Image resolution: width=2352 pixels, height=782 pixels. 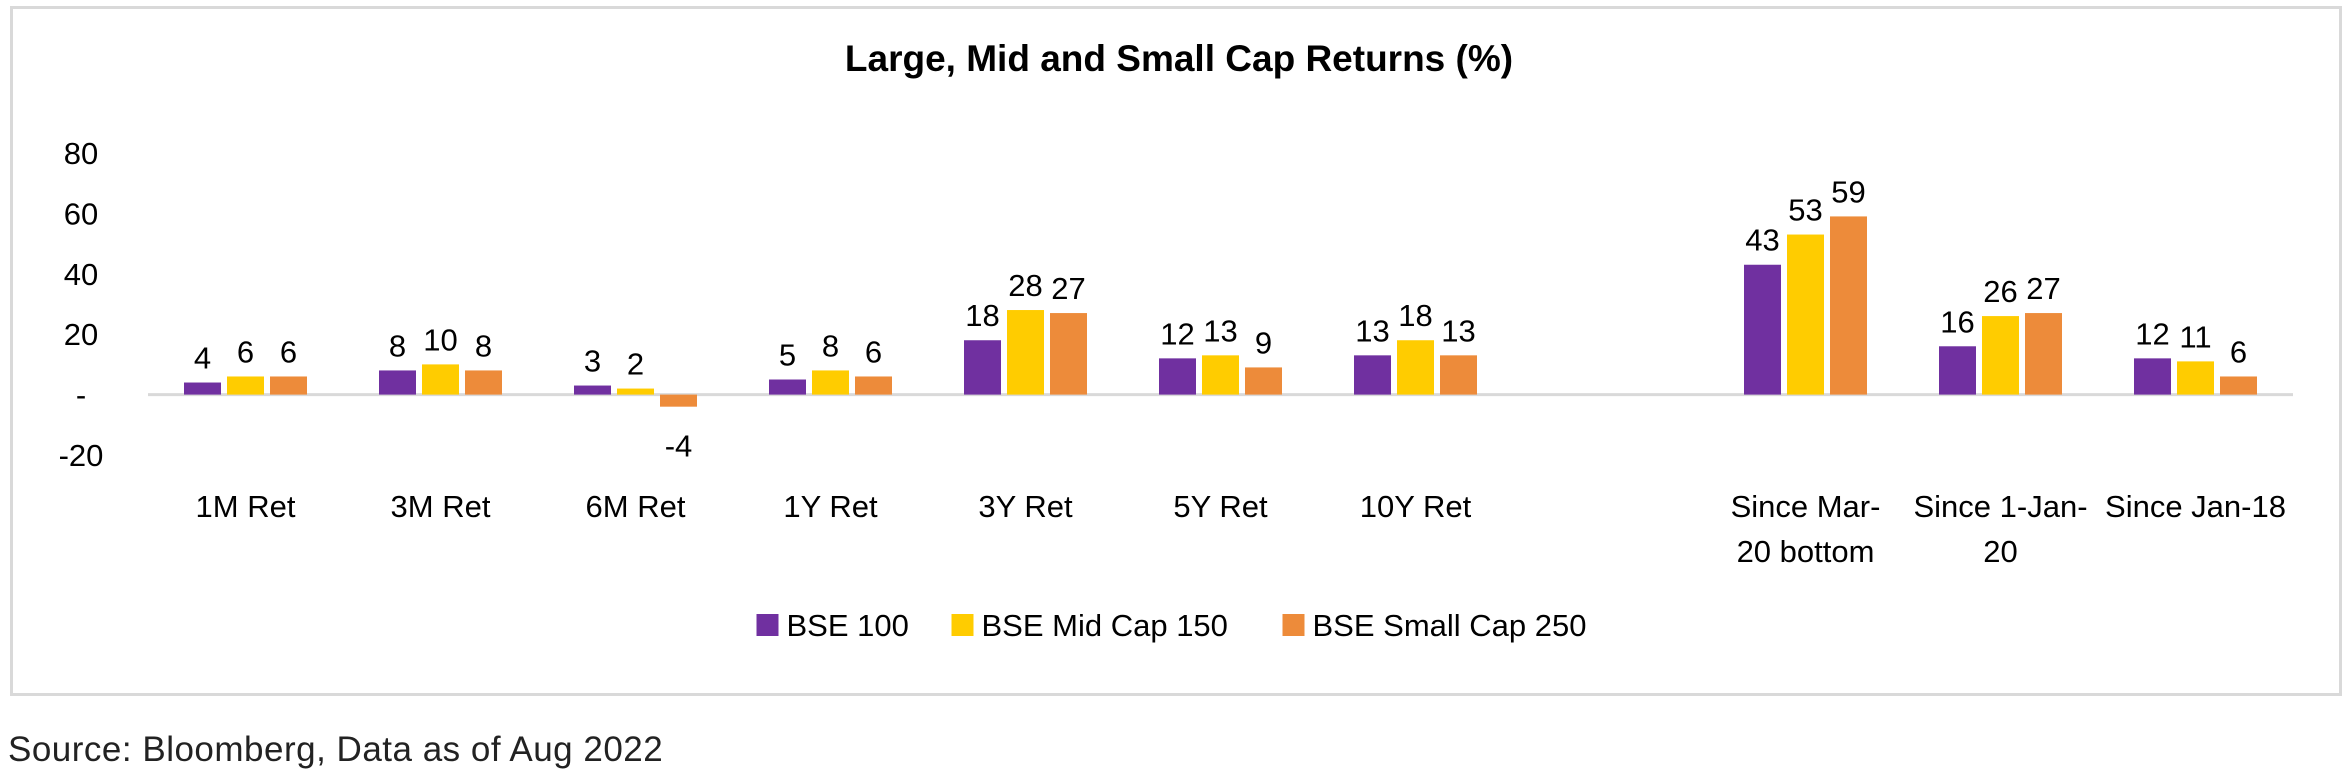 I want to click on category-label: Since 1-Jan-, so click(x=2000, y=506).